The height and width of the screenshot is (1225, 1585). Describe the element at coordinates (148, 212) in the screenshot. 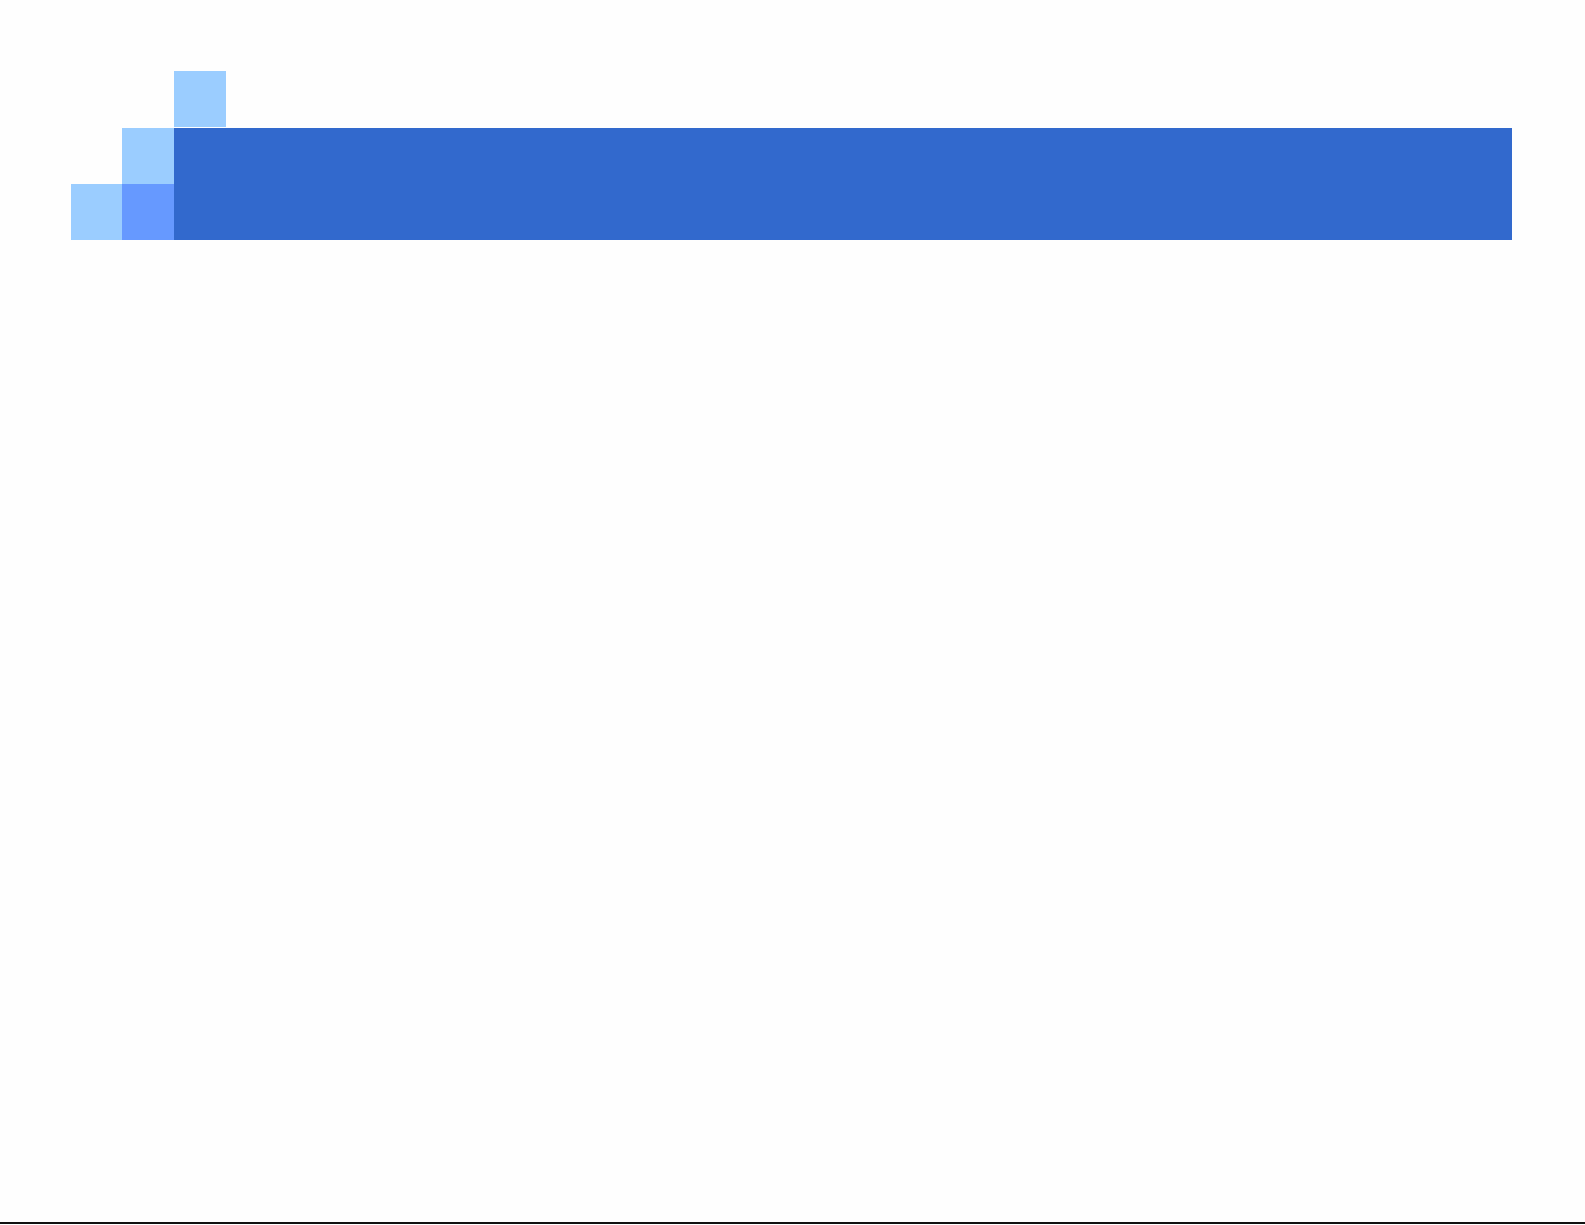

I see `decor-square-medium` at that location.